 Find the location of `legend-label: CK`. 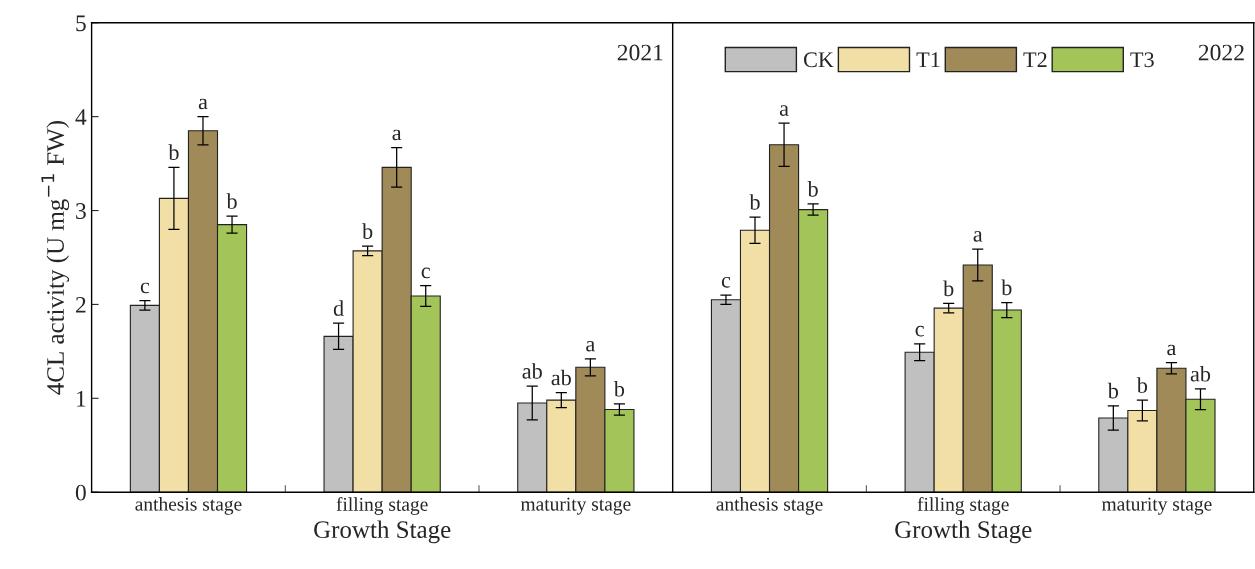

legend-label: CK is located at coordinates (818, 60).